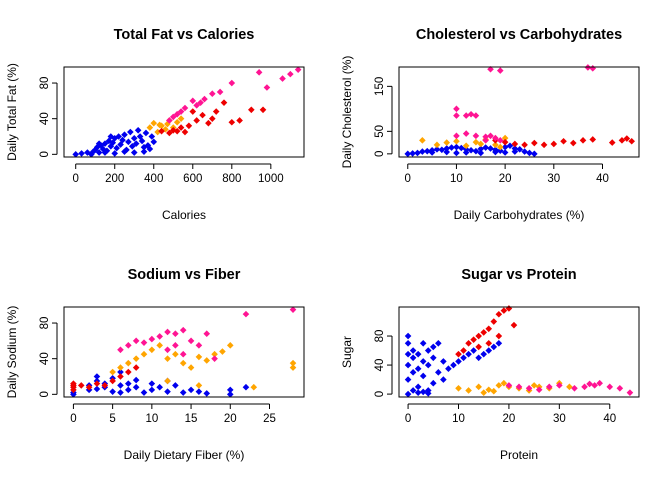 The height and width of the screenshot is (480, 672). I want to click on x-tick-label: 600, so click(192, 179).